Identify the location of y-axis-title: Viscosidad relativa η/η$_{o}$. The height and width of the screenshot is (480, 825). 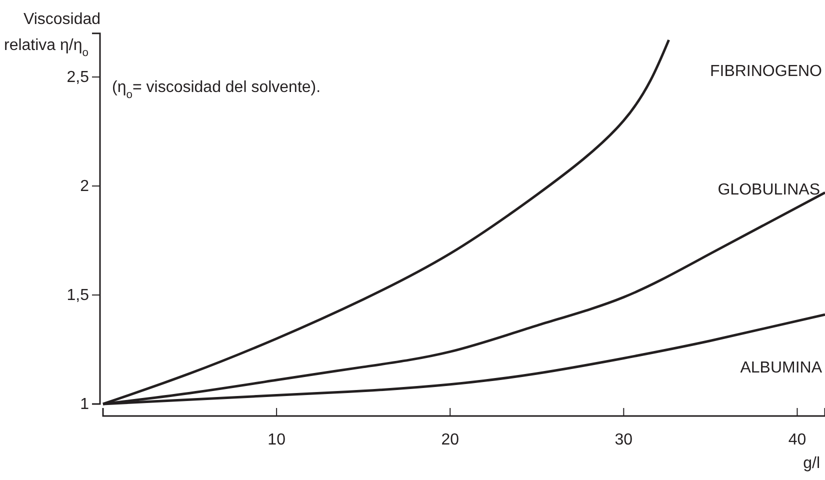
(52, 35).